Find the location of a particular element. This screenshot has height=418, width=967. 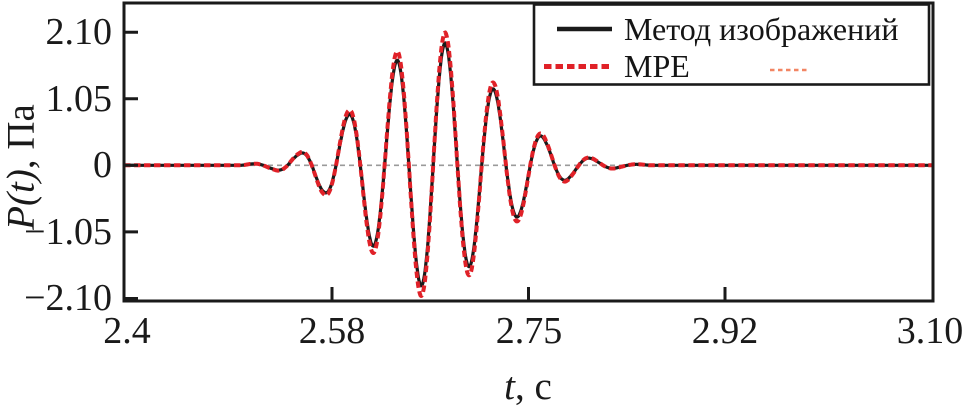

x-axis-unit: , с is located at coordinates (533, 386).